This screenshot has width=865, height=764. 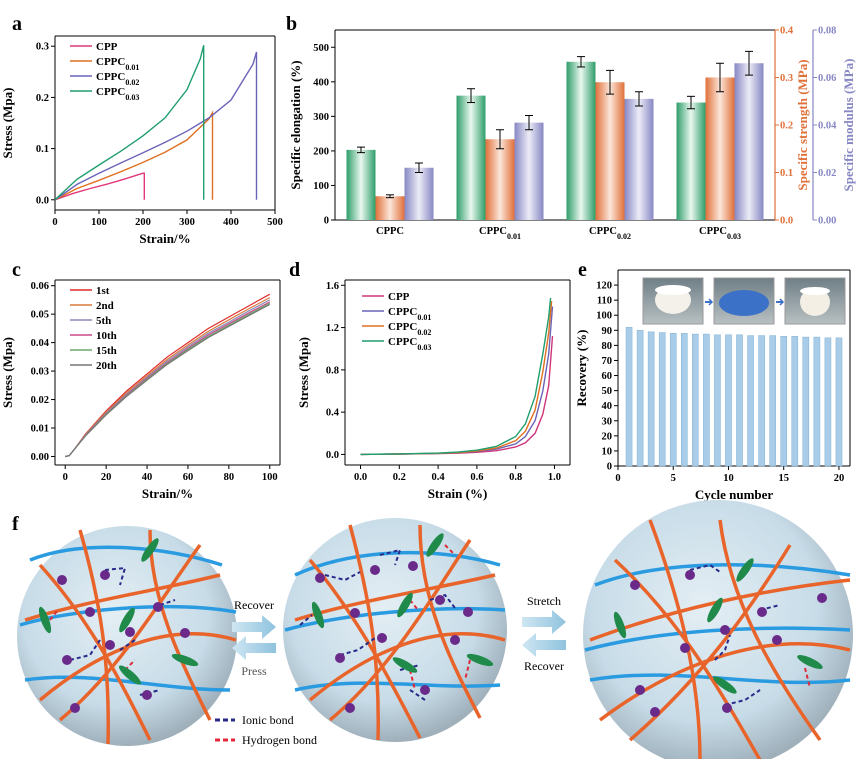 What do you see at coordinates (103, 291) in the screenshot?
I see `legend-label-0: 1st` at bounding box center [103, 291].